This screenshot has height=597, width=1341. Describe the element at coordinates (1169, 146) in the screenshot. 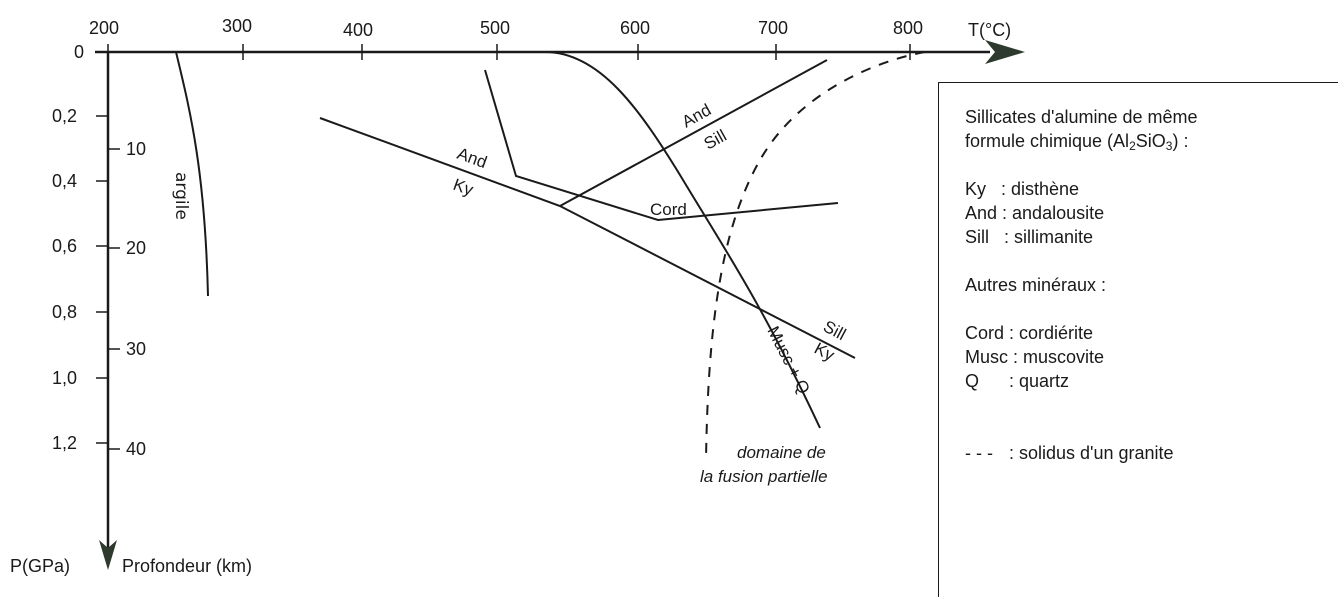

I see `legend-formula-sub2: 3` at that location.